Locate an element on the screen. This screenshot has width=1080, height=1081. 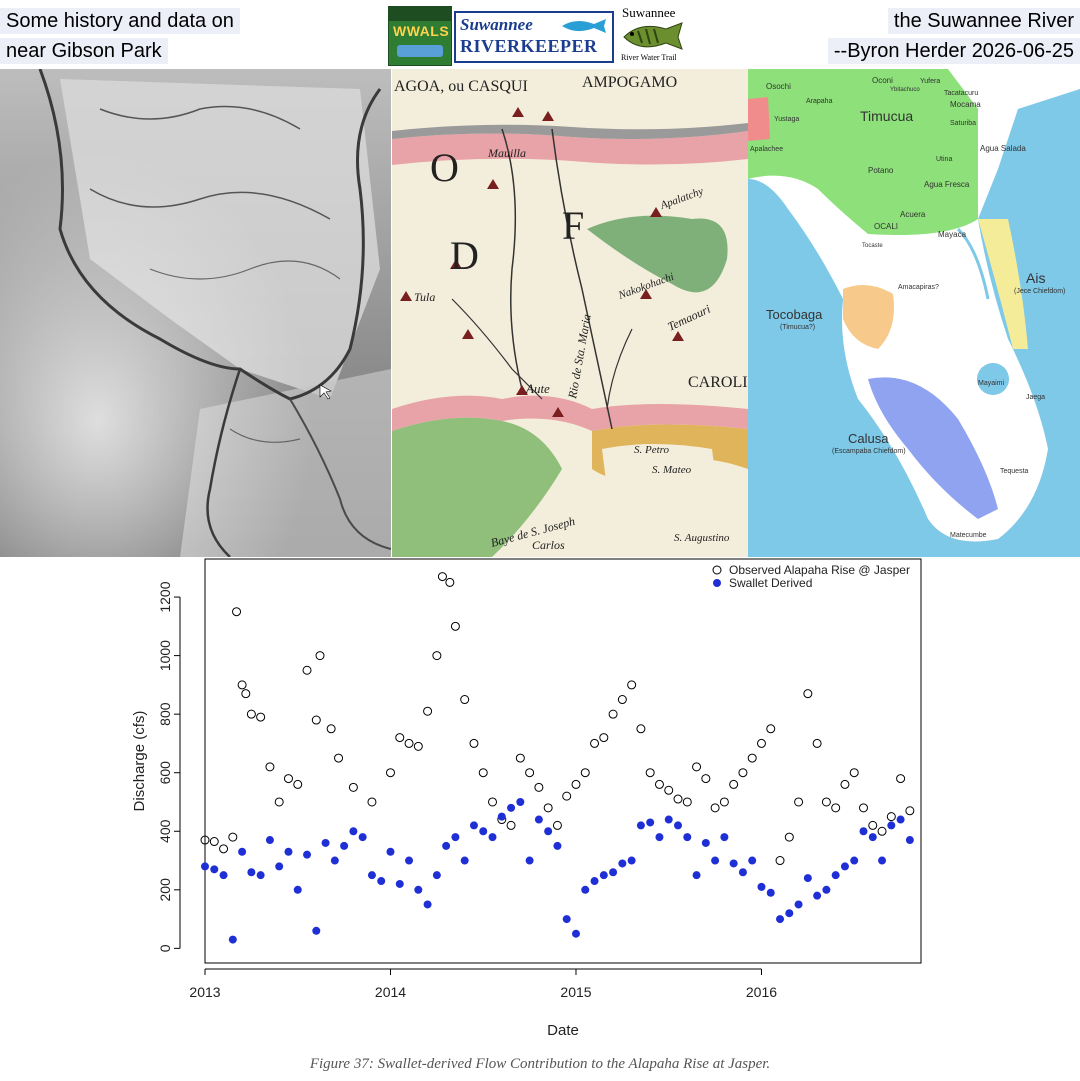
water-trail-logo: Suwannee River Water Trail is located at coordinates (653, 35).